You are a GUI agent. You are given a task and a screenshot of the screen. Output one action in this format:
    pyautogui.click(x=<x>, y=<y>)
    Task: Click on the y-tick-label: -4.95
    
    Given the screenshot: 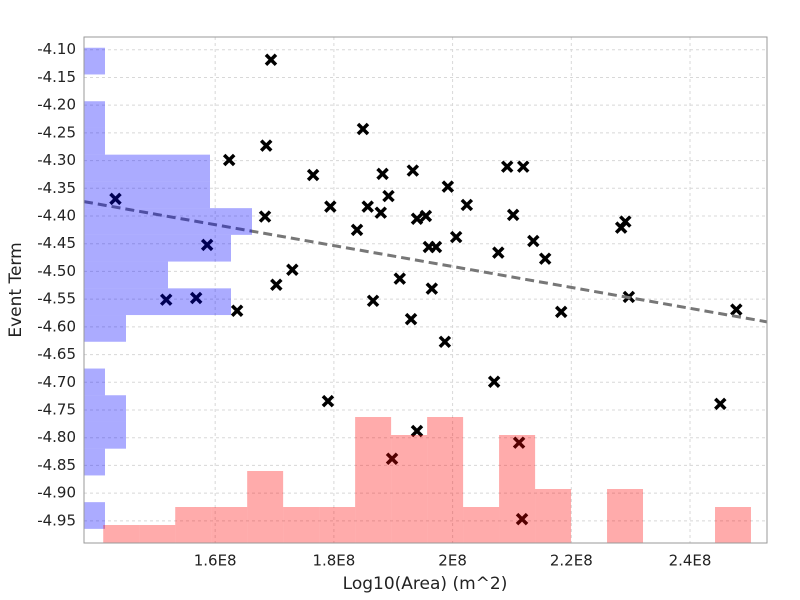 What is the action you would take?
    pyautogui.click(x=56, y=520)
    